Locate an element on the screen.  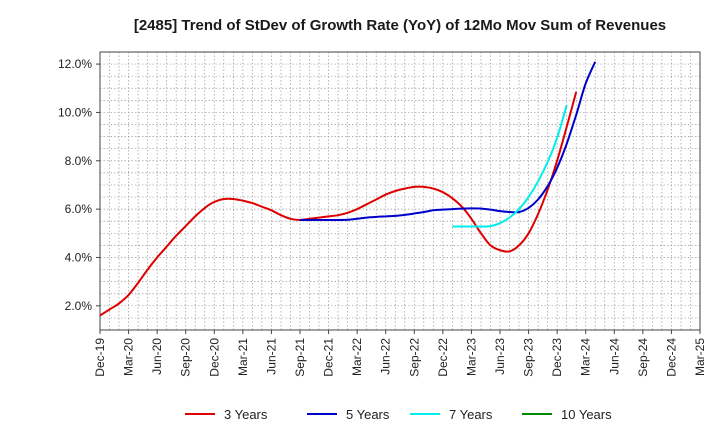
x-tick-label: Sep-24 is located at coordinates (643, 357).